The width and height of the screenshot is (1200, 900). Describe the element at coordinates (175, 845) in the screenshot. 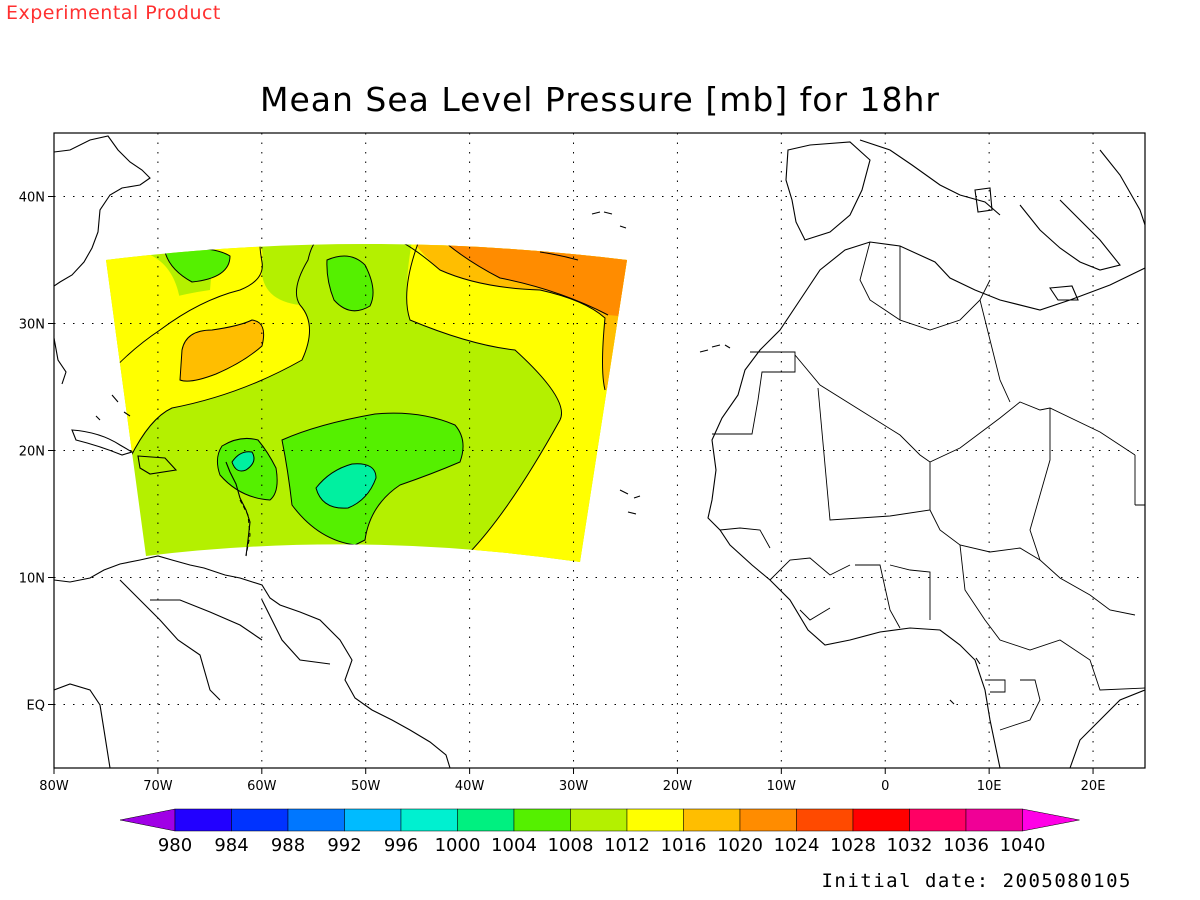

I see `colorbar-label: 980` at that location.